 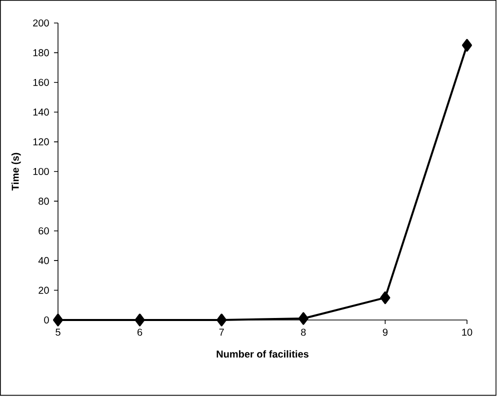 I want to click on y-tick-label: 20, so click(x=43, y=290).